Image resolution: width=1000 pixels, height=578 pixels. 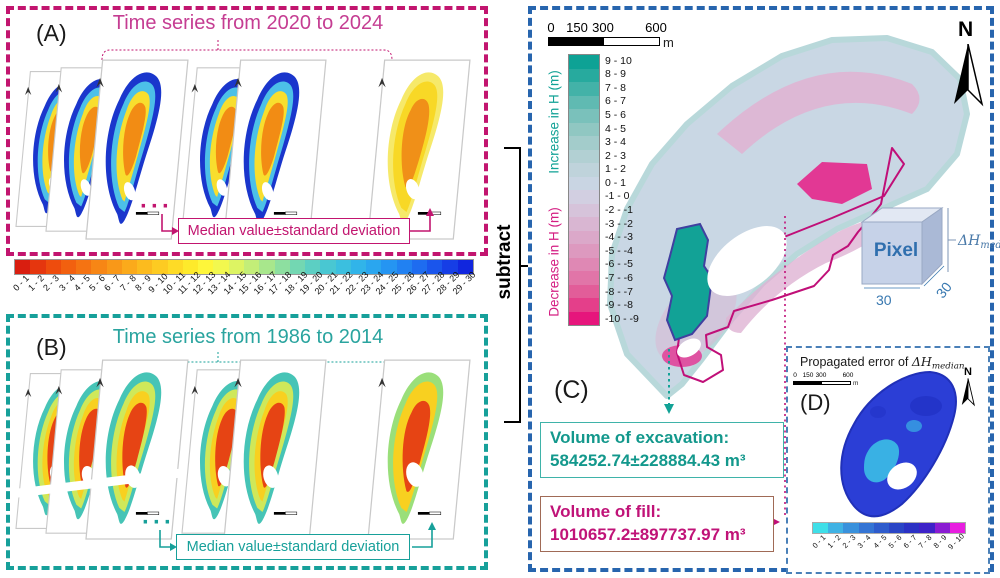 What do you see at coordinates (657, 524) in the screenshot?
I see `volume-fill-box: Volume of fill: 1010657.2±897737.97 m³` at bounding box center [657, 524].